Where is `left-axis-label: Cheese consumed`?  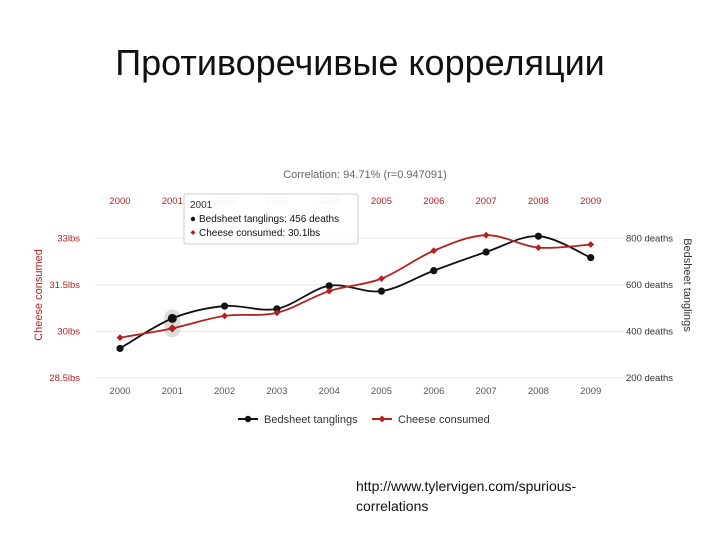 left-axis-label: Cheese consumed is located at coordinates (39, 295).